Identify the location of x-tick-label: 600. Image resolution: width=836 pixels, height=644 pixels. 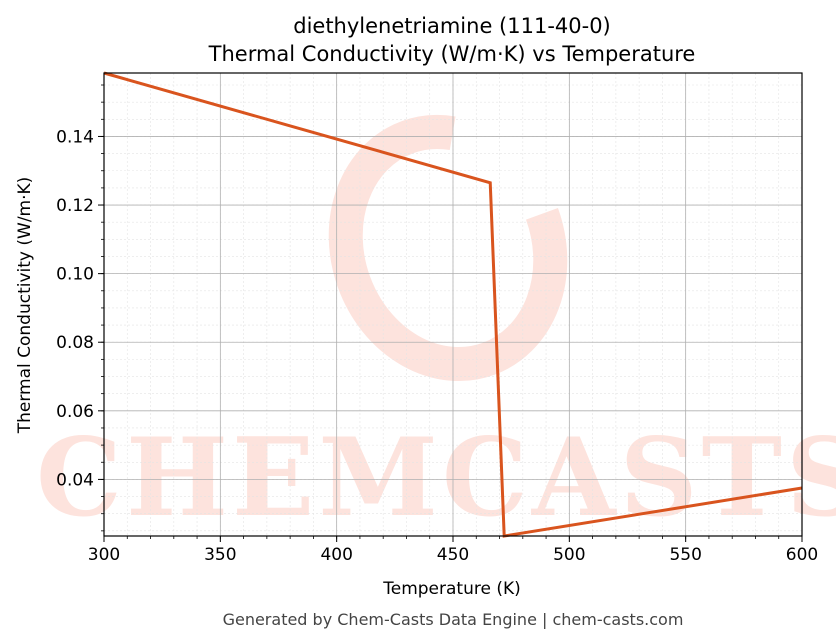
(802, 555).